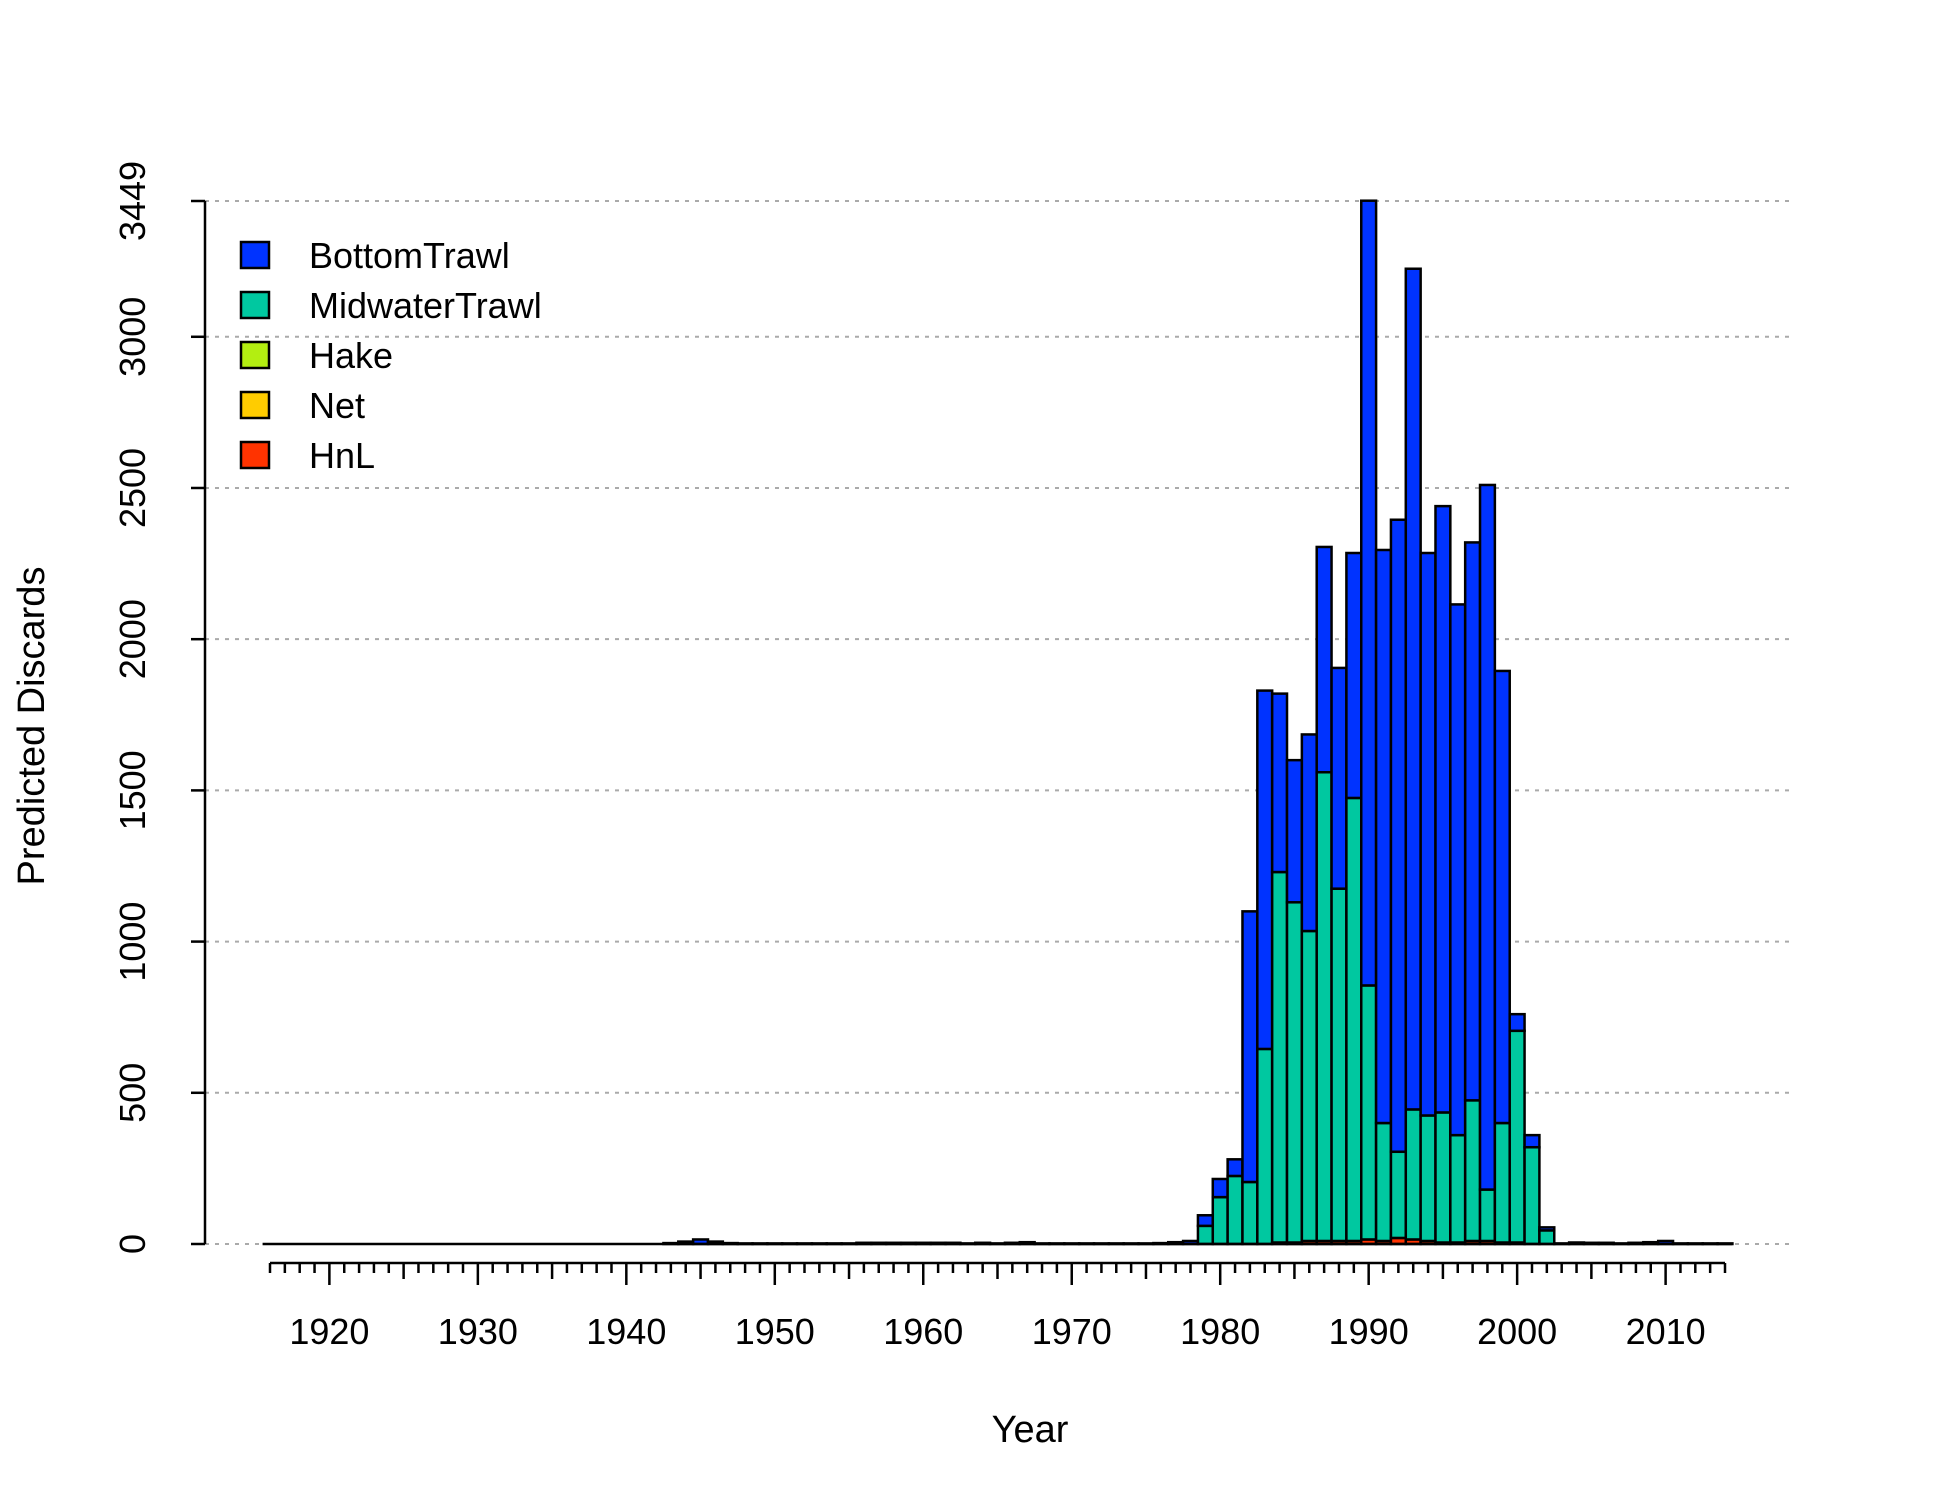 The height and width of the screenshot is (1500, 1950). Describe the element at coordinates (132, 488) in the screenshot. I see `y-tick-label-2500: 2500` at that location.